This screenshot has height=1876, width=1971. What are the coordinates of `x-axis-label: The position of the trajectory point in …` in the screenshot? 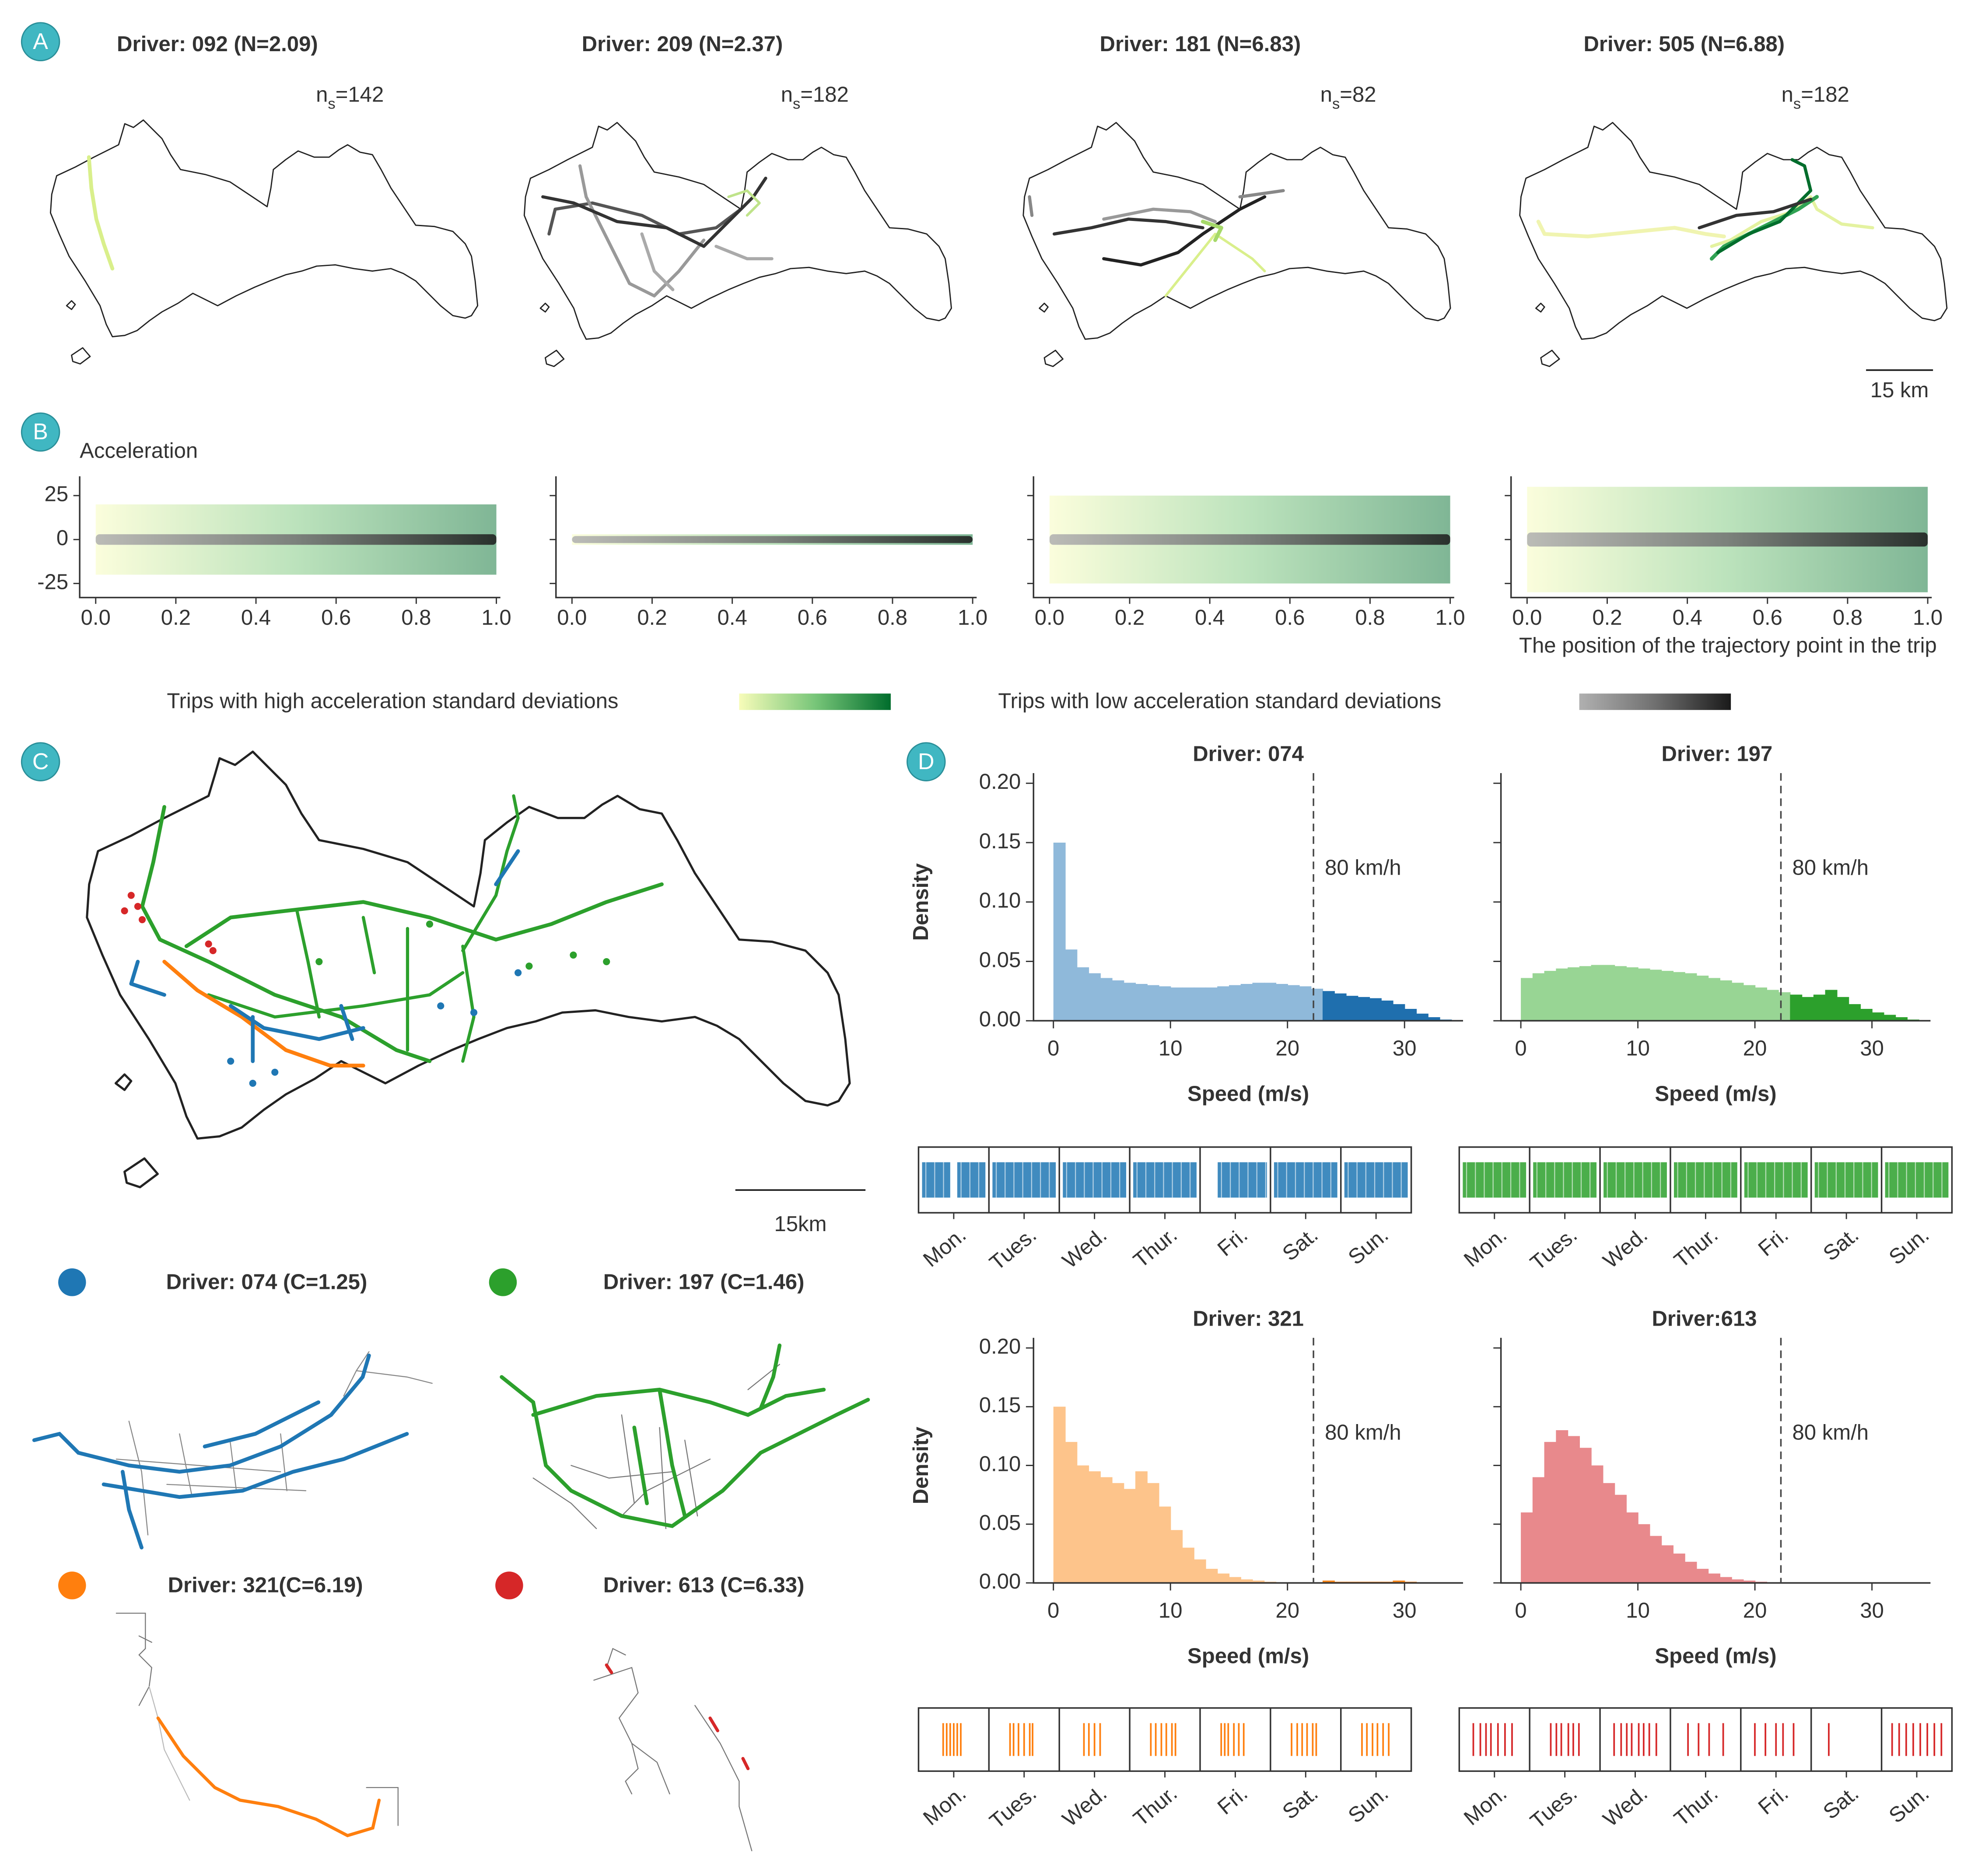 It's located at (1728, 645).